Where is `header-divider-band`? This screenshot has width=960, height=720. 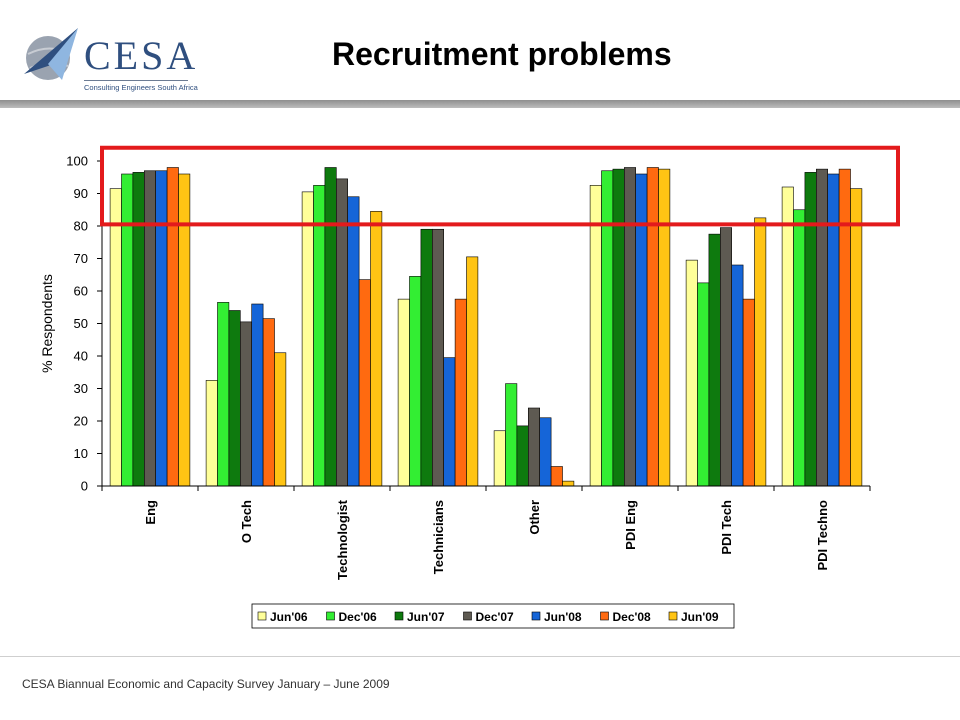
header-divider-band is located at coordinates (480, 104).